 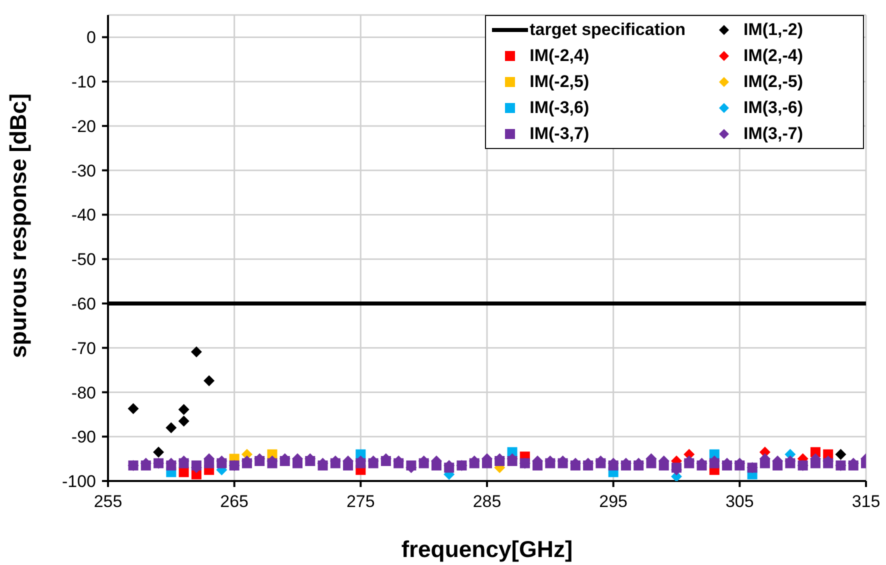 What do you see at coordinates (83, 348) in the screenshot?
I see `y-tick-label: -70` at bounding box center [83, 348].